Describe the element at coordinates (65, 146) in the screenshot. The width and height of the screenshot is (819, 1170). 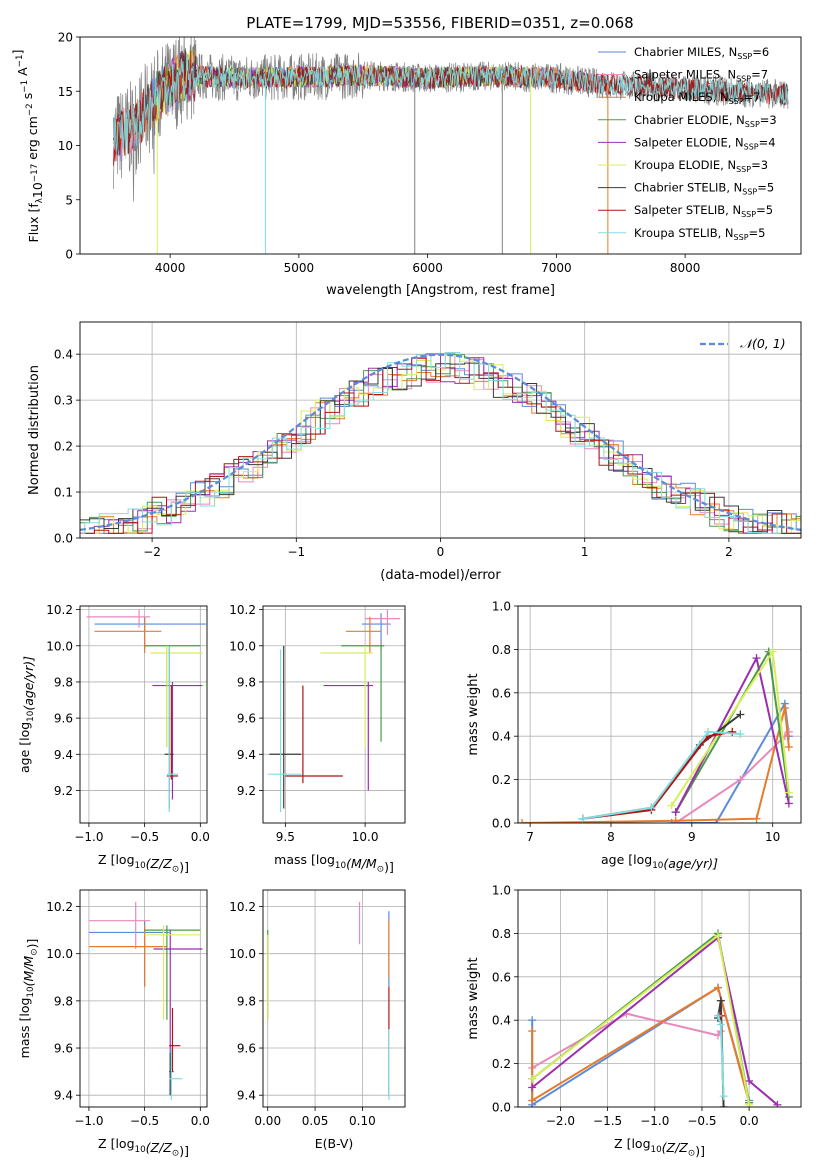
I see `spectrum-chart-ytick-label: 10` at that location.